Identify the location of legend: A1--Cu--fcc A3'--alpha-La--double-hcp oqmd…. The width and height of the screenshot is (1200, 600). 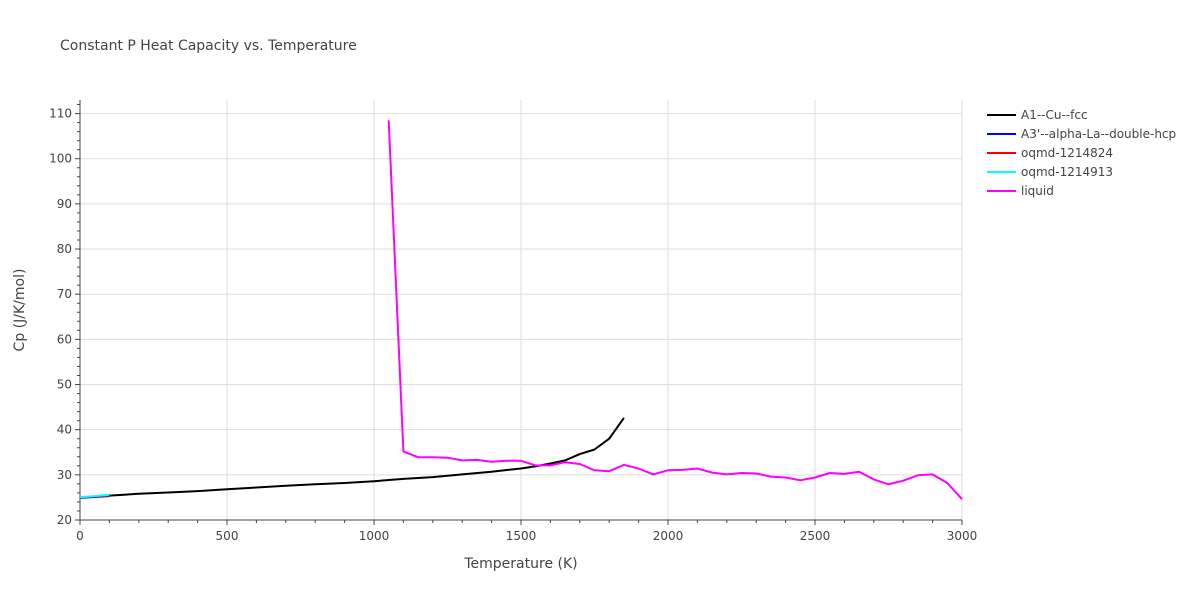
(1081, 153).